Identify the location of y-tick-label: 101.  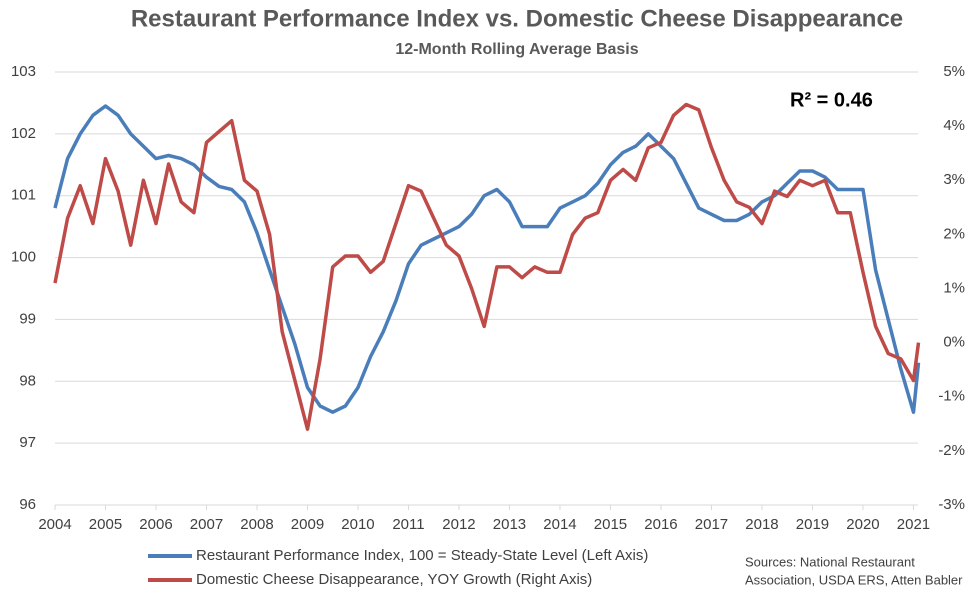
(23, 195).